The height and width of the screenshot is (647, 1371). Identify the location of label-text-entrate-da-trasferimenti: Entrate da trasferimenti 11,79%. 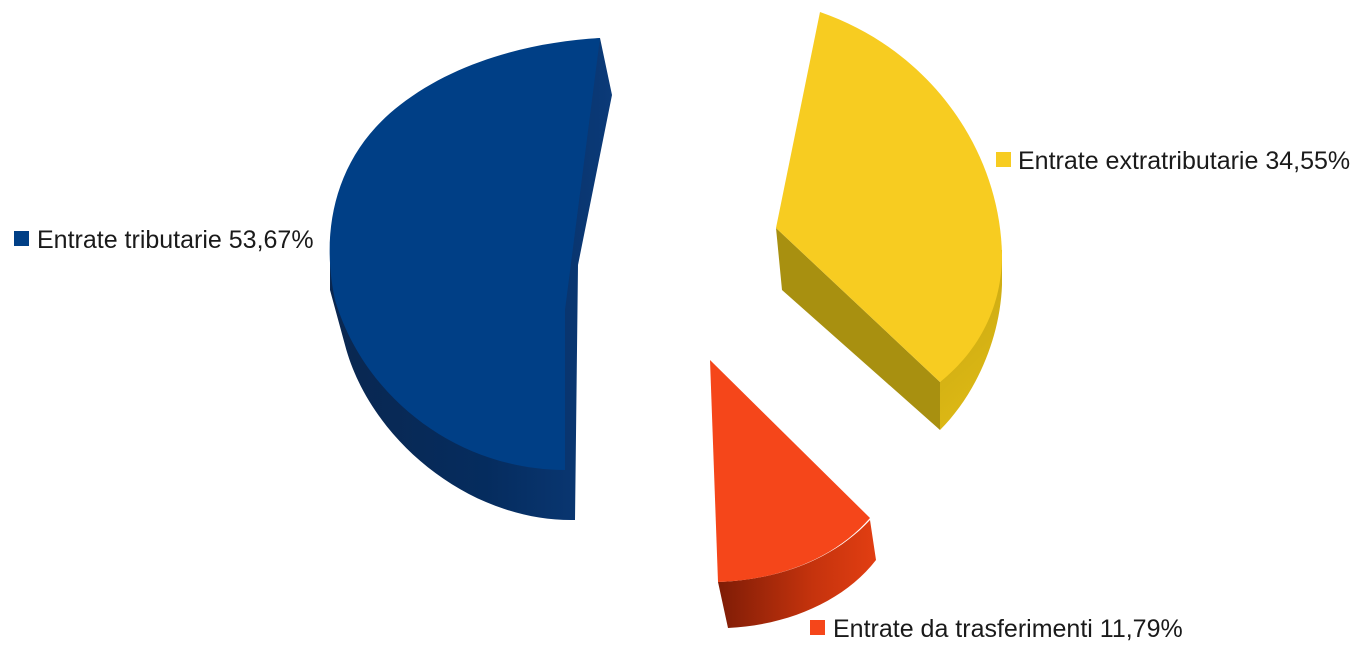
(1008, 629).